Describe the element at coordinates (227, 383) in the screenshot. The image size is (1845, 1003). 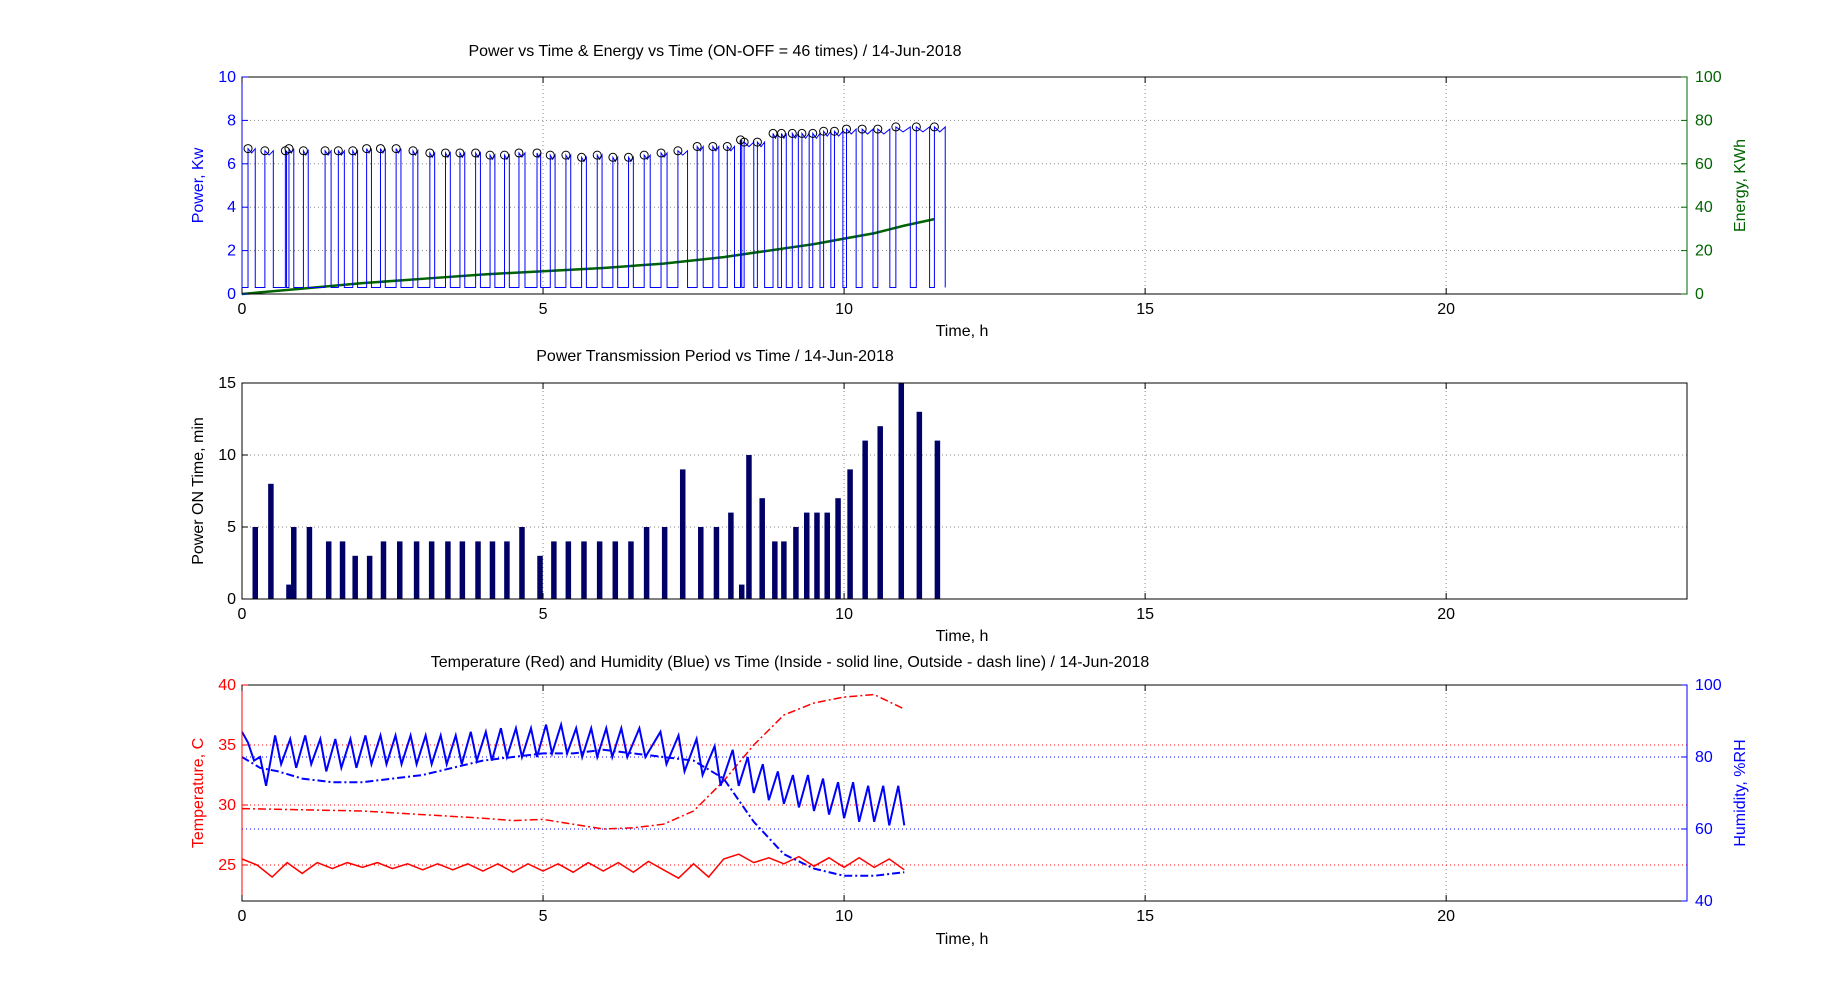
I see `y-tick-label: 15` at that location.